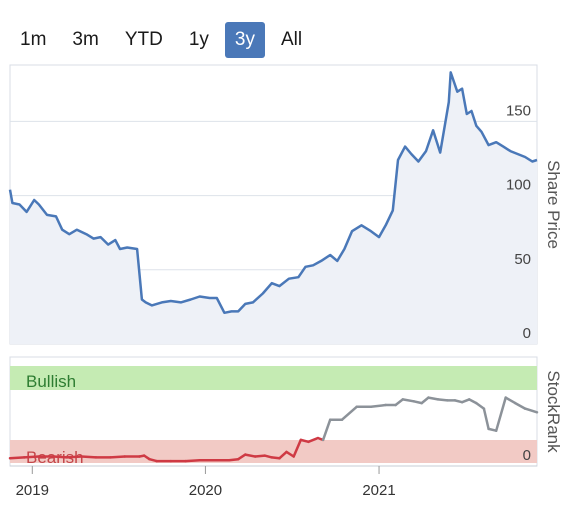 The image size is (578, 515). Describe the element at coordinates (199, 40) in the screenshot. I see `range-1y-button: 1y` at that location.